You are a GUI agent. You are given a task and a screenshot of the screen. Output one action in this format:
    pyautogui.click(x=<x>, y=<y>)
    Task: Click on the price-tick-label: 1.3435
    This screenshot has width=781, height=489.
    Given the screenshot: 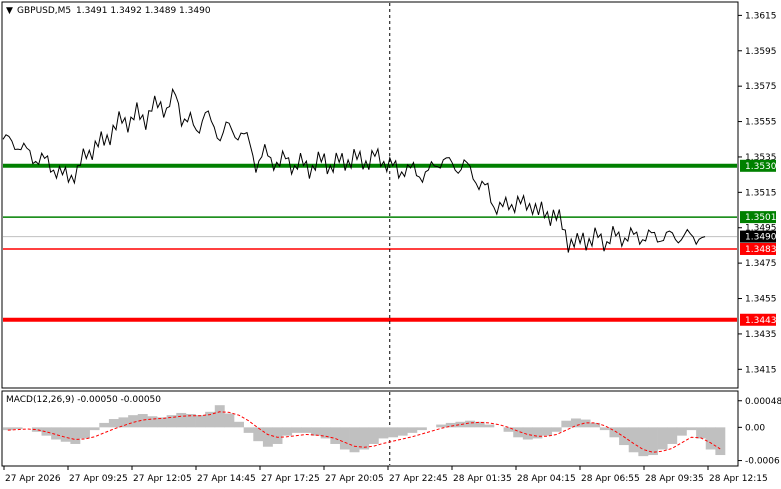 What is the action you would take?
    pyautogui.click(x=761, y=335)
    